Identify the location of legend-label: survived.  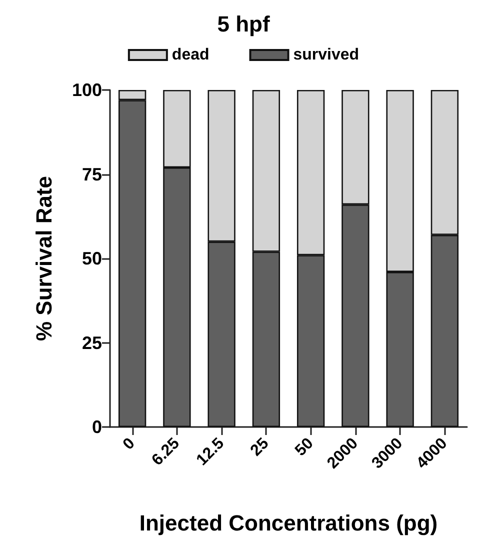
(326, 55).